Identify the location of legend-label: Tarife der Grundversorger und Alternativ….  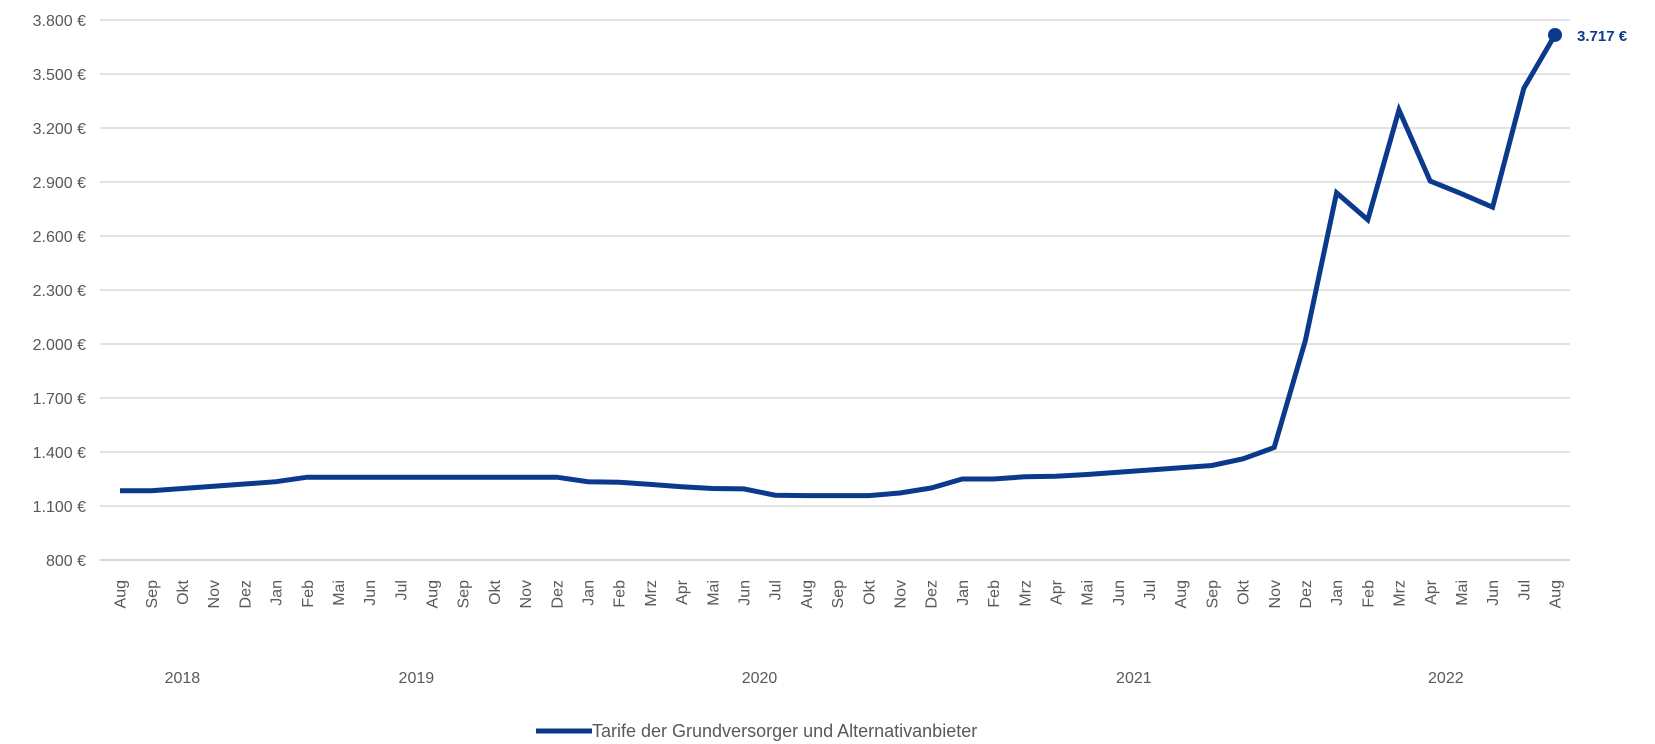
(784, 731).